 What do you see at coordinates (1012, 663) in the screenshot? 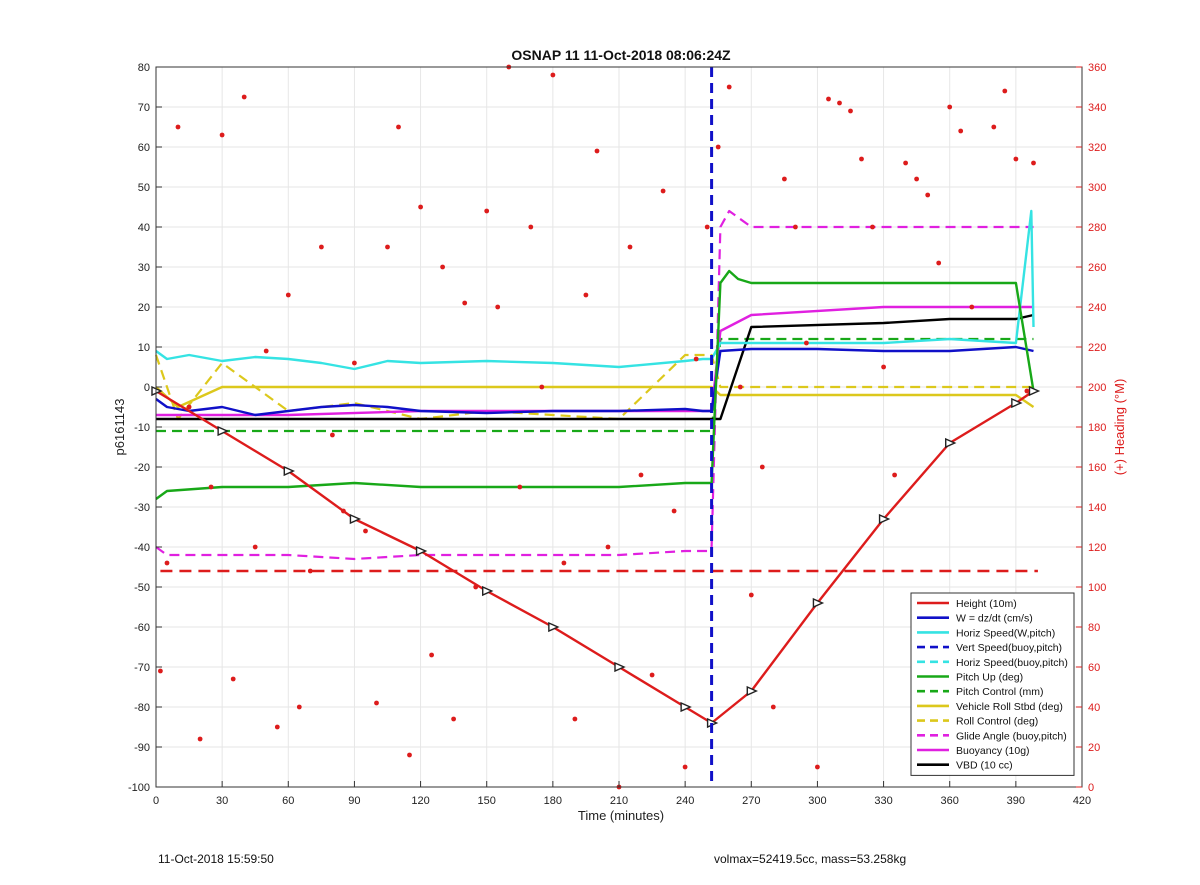
I see `legend-label: Horiz Speed(buoy,pitch)` at bounding box center [1012, 663].